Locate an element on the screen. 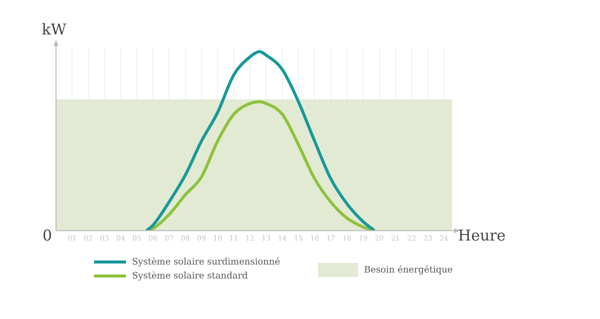 This screenshot has width=600, height=319. x-axis-title: Heure is located at coordinates (482, 235).